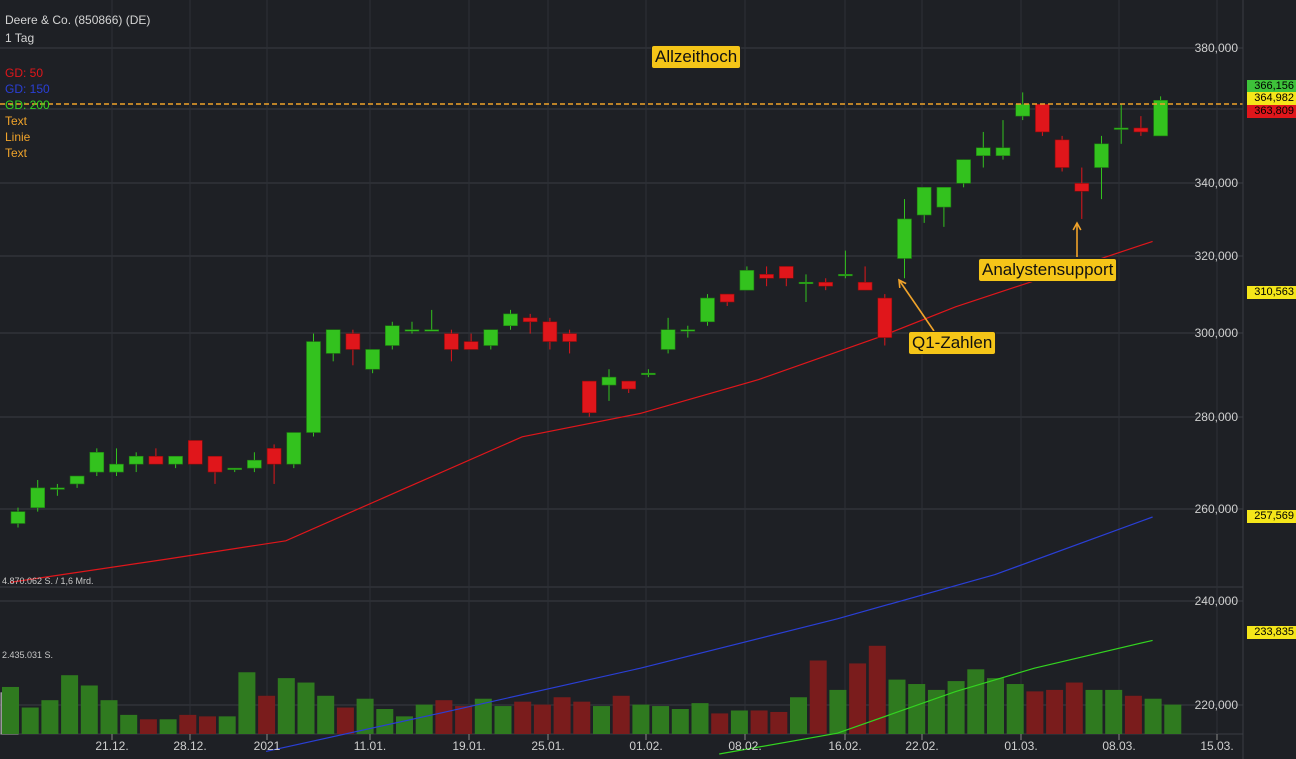  I want to click on legend-gd200: GD: 200, so click(27, 105).